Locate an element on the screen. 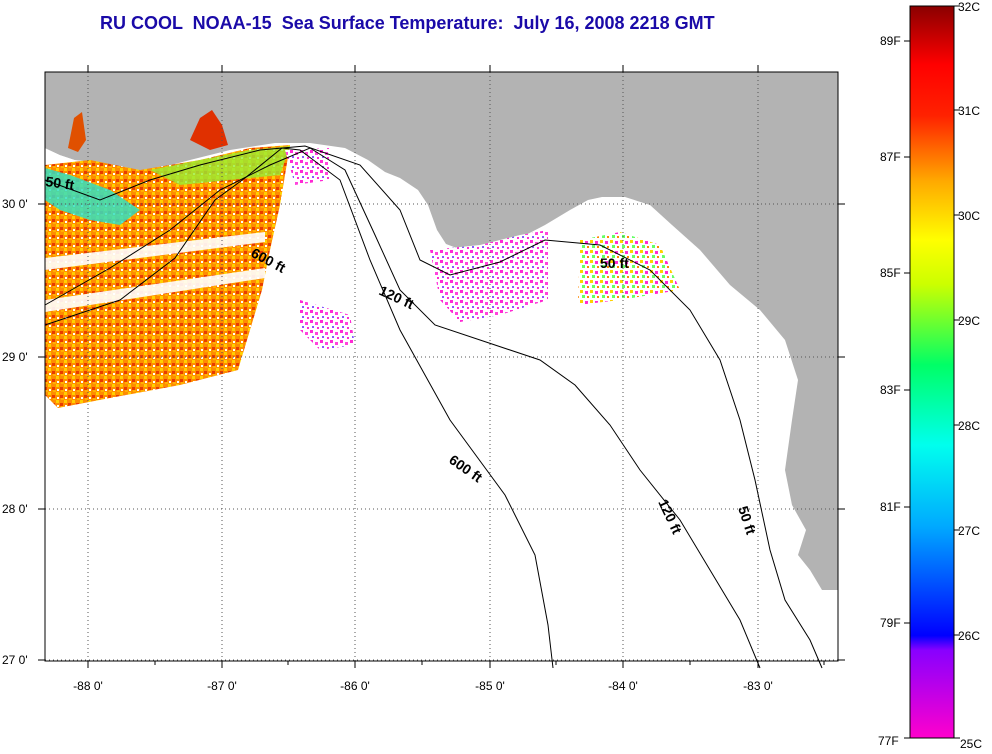 Image resolution: width=992 pixels, height=754 pixels. colorbar is located at coordinates (932, 372).